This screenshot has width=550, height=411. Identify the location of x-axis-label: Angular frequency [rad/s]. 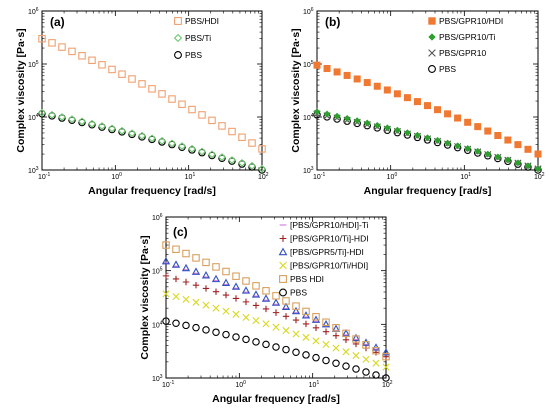
(152, 191).